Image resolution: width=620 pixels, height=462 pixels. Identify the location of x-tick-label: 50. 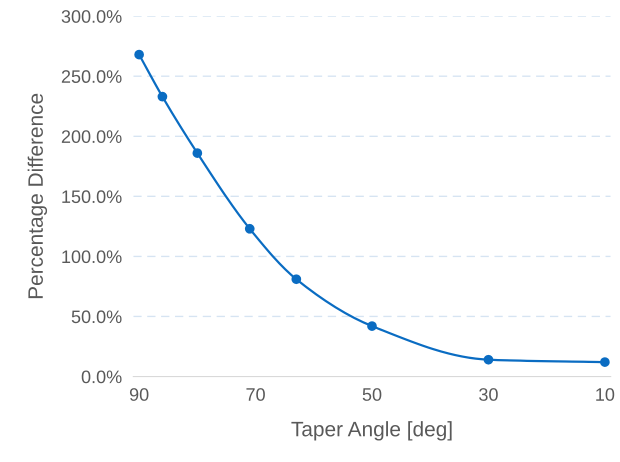
(372, 394).